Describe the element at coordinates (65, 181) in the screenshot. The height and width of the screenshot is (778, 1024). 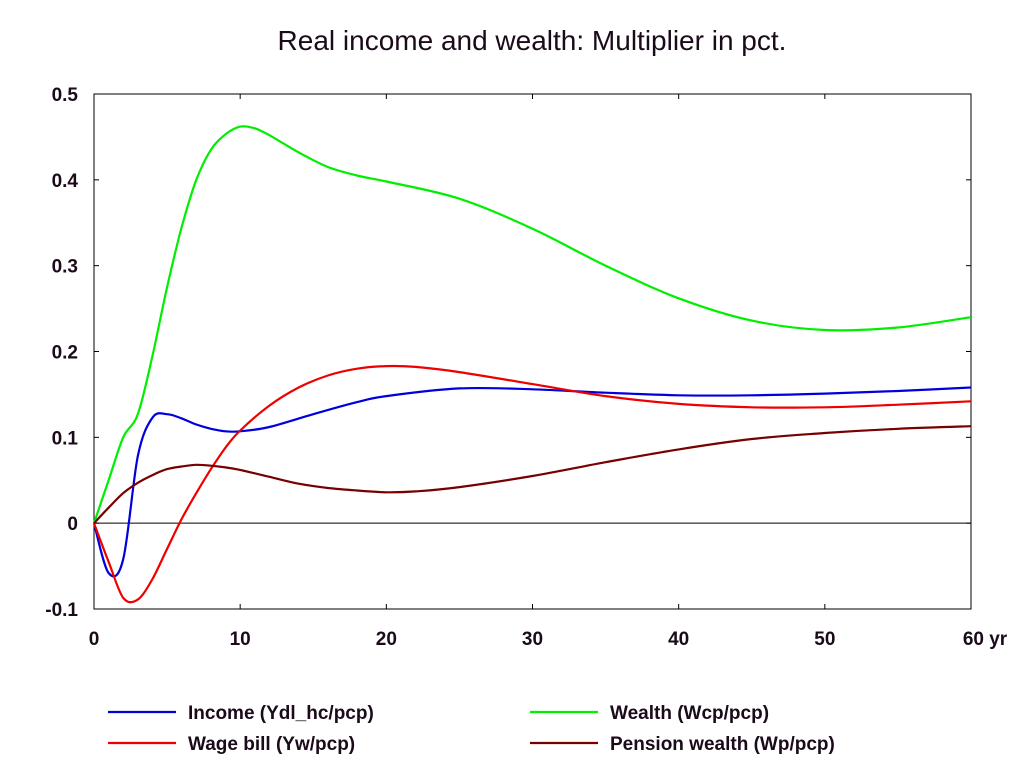
I see `y-tick-label: 0.4` at that location.